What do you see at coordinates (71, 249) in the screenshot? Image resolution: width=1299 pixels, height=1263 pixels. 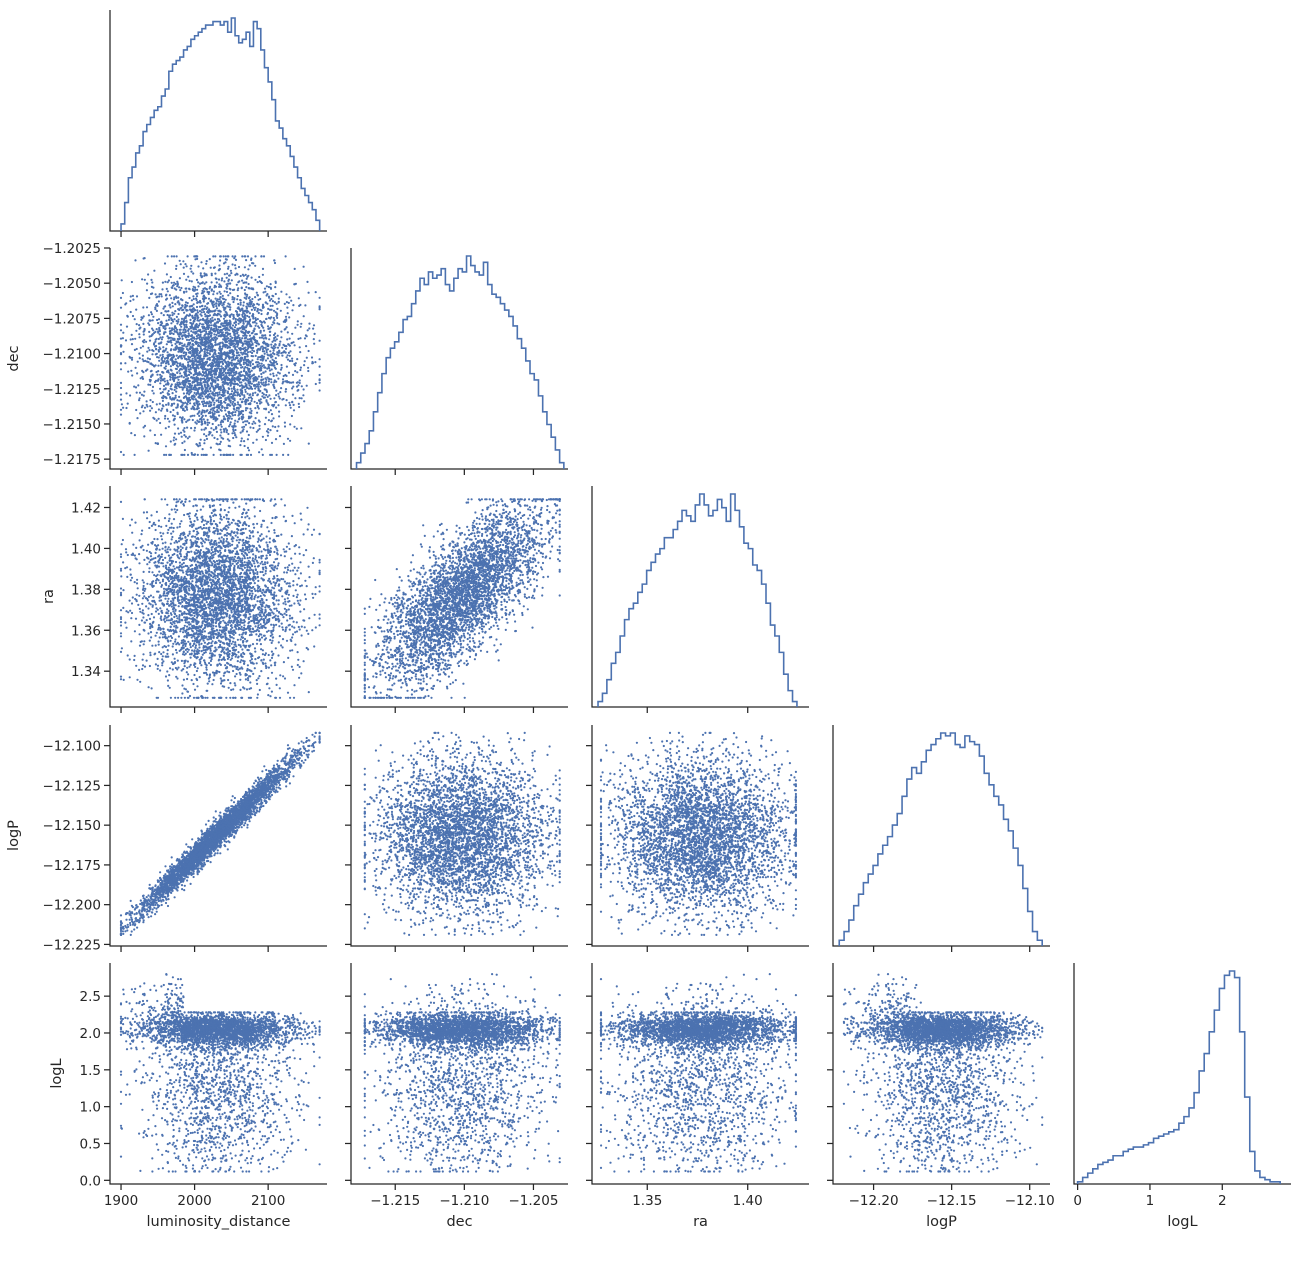 I see `y-tick-label: −1.2025` at bounding box center [71, 249].